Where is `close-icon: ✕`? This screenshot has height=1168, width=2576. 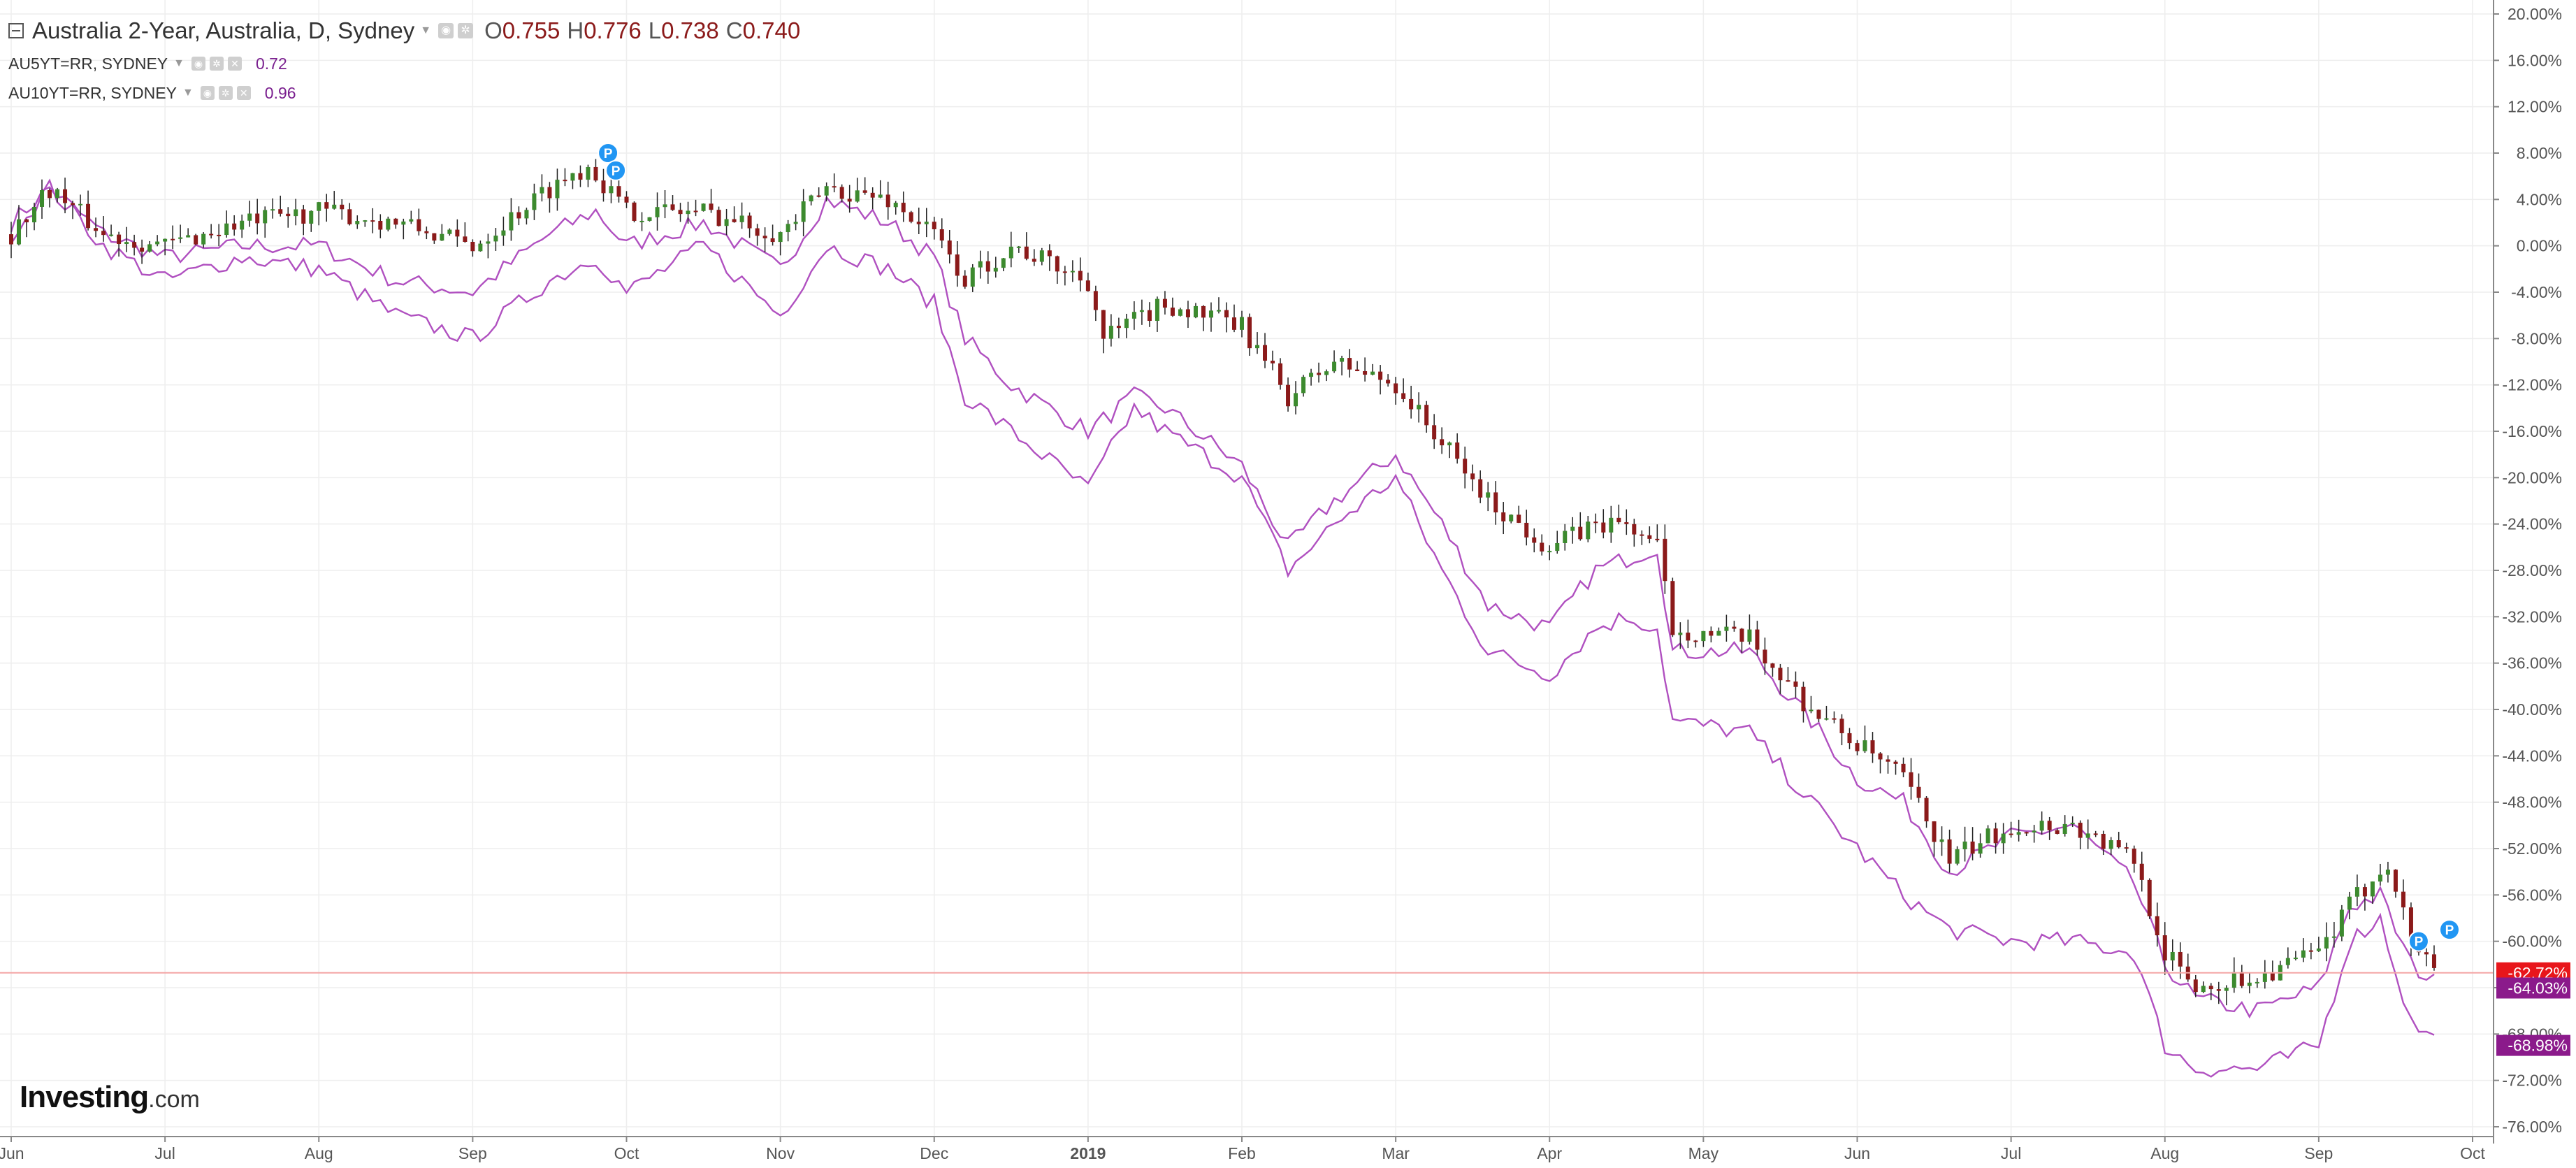
close-icon: ✕ is located at coordinates (235, 64).